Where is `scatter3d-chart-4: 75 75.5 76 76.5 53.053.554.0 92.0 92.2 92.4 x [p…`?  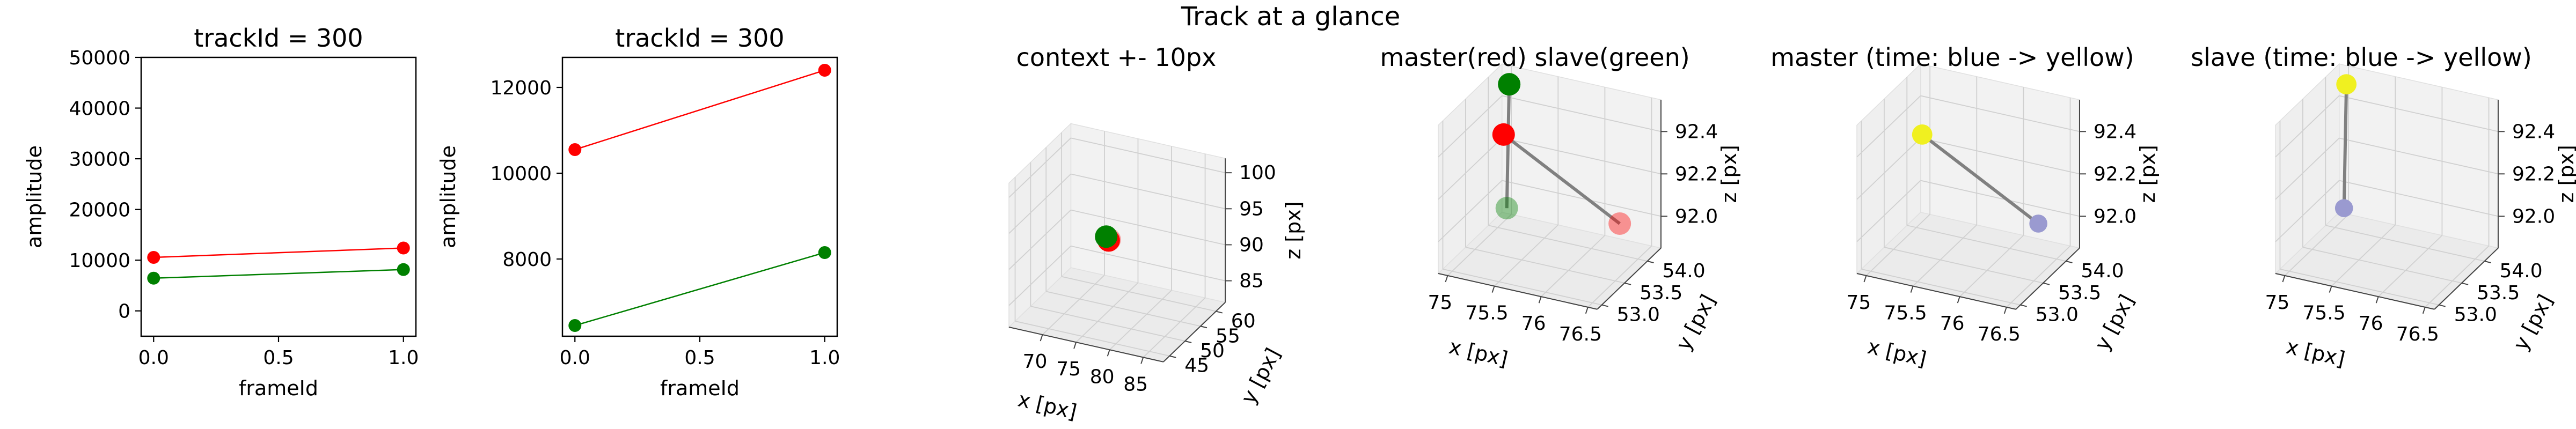 scatter3d-chart-4: 75 75.5 76 76.5 53.053.554.0 92.0 92.2 92.4 x [p… is located at coordinates (1560, 207).